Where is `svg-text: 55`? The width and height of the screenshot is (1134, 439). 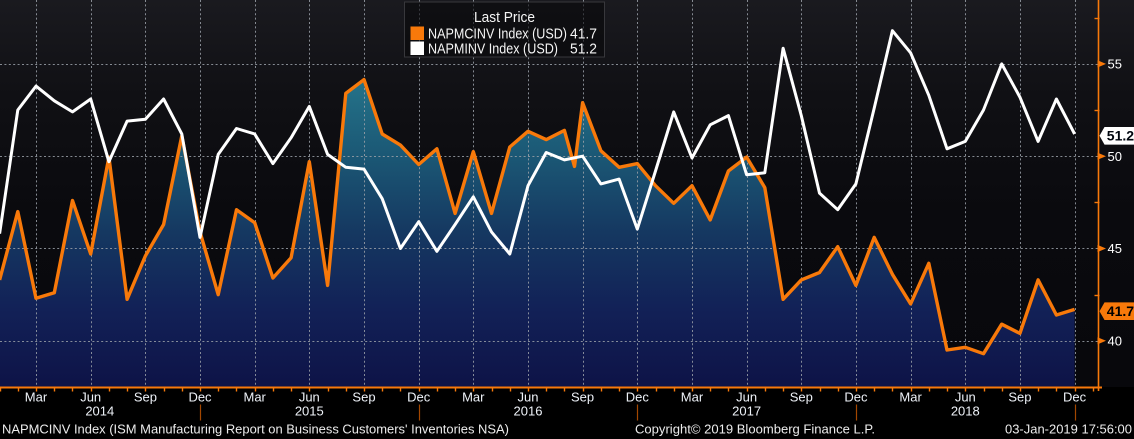 svg-text: 55 is located at coordinates (1115, 64).